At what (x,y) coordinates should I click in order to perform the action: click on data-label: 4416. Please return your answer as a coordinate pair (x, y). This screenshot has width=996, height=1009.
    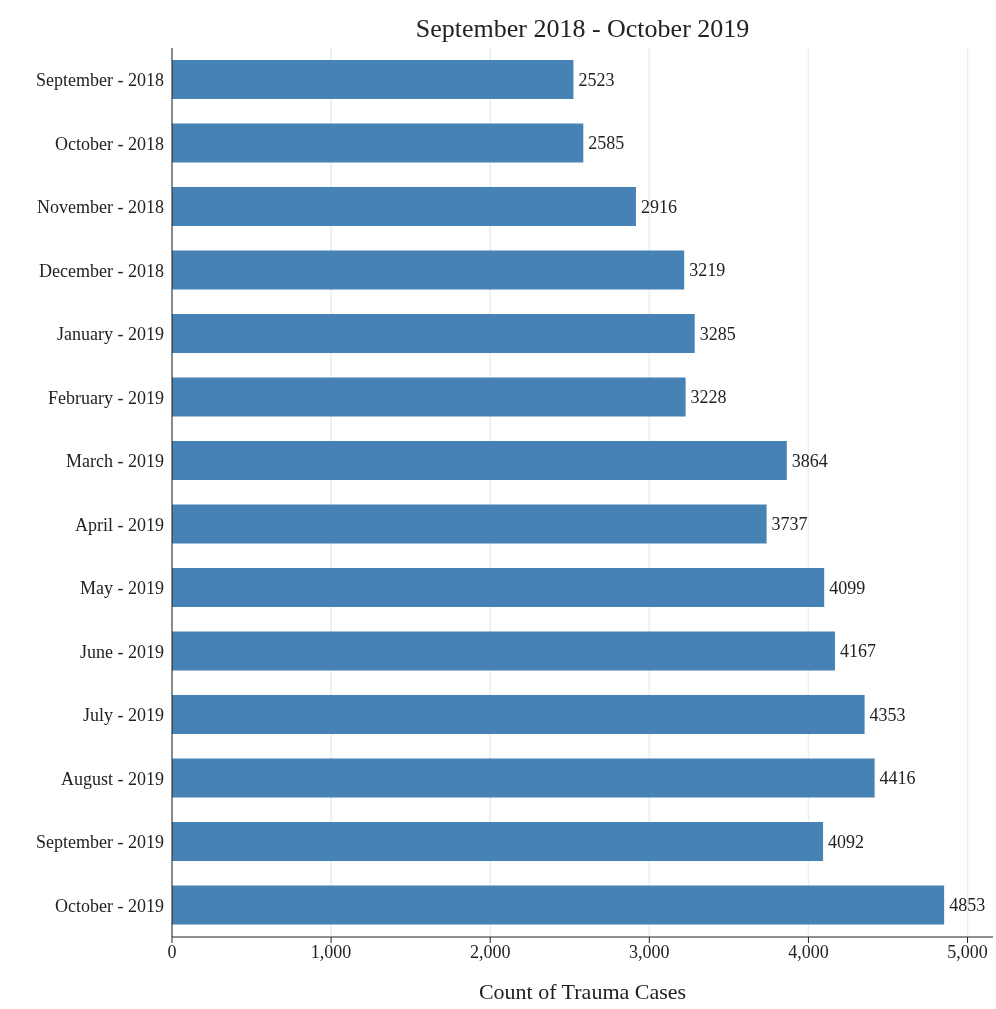
    Looking at the image, I should click on (897, 778).